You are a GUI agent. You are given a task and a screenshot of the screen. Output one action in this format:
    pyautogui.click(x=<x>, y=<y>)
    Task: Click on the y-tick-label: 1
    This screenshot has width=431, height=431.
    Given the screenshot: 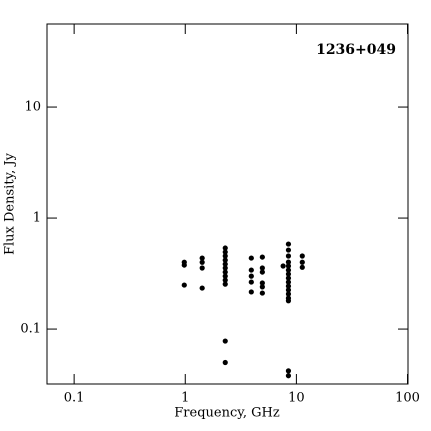 What is the action you would take?
    pyautogui.click(x=37, y=218)
    